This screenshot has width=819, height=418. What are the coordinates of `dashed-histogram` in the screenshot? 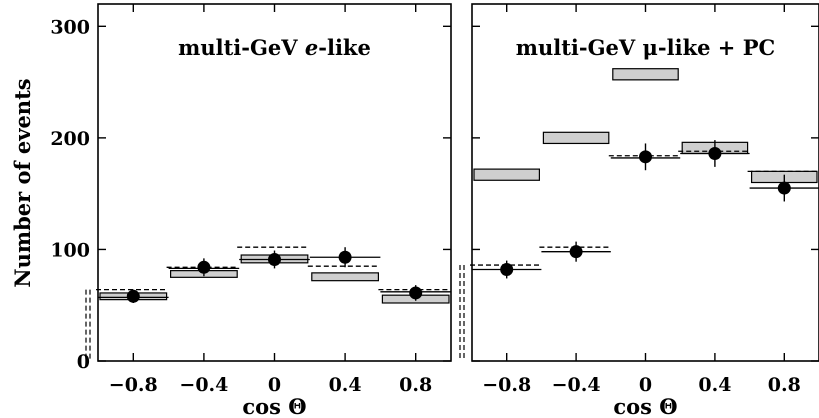 It's located at (643, 208).